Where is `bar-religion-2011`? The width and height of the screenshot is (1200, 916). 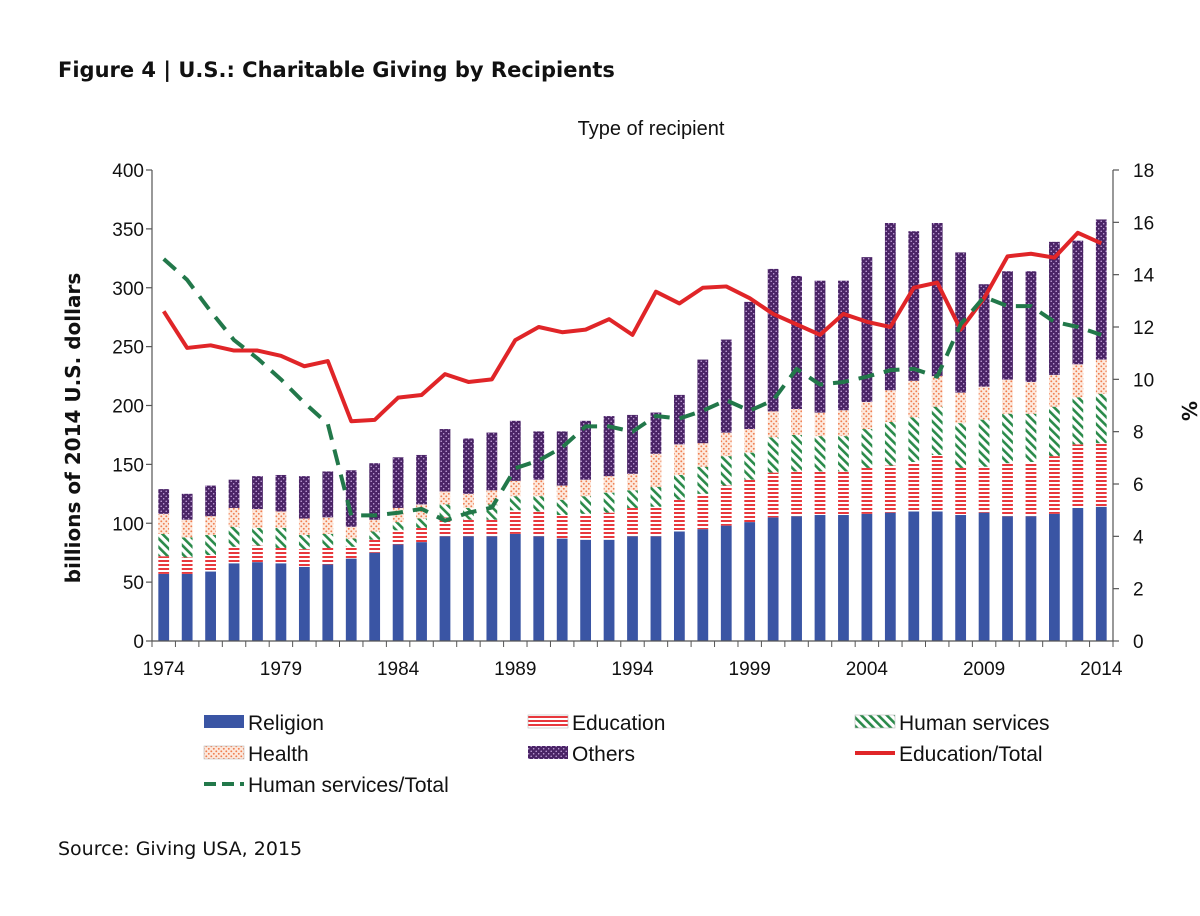 bar-religion-2011 is located at coordinates (1031, 578).